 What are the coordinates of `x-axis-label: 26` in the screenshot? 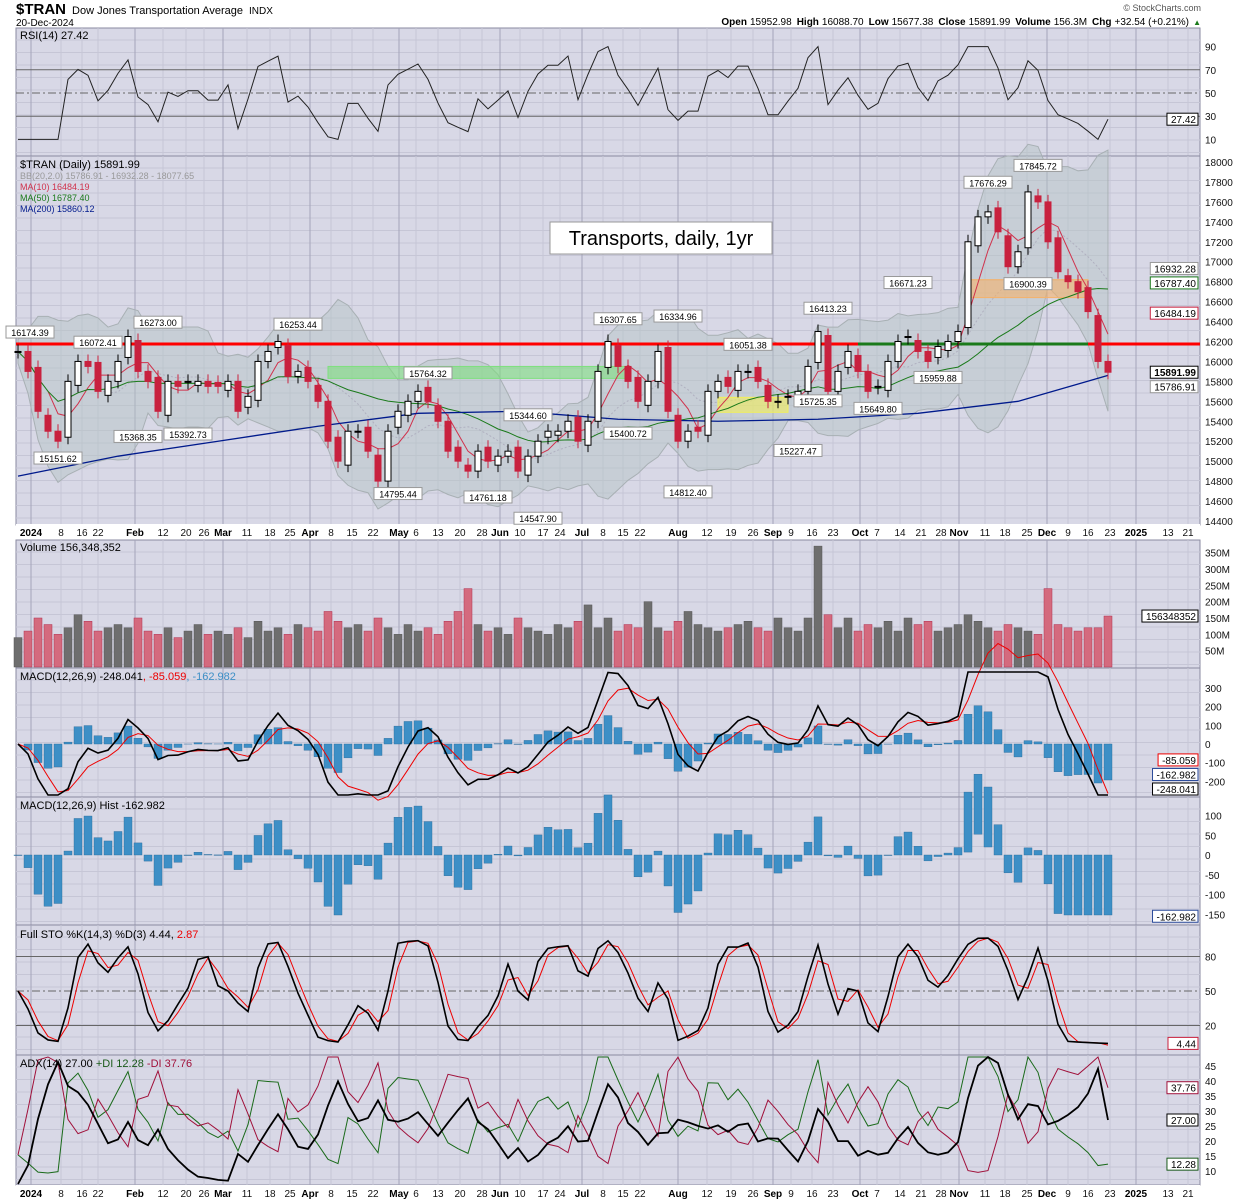 It's located at (204, 533).